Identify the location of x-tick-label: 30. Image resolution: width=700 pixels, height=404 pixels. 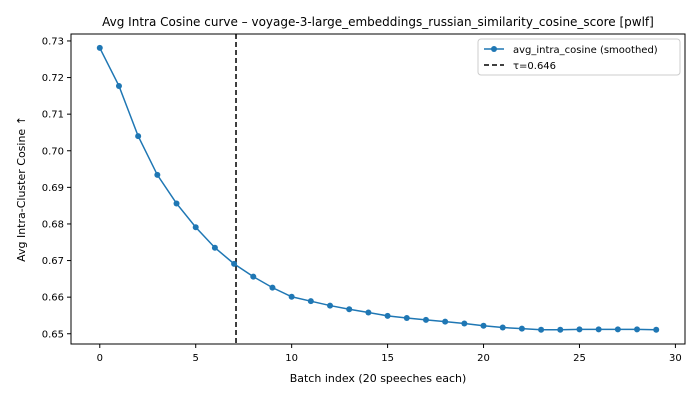
(675, 358).